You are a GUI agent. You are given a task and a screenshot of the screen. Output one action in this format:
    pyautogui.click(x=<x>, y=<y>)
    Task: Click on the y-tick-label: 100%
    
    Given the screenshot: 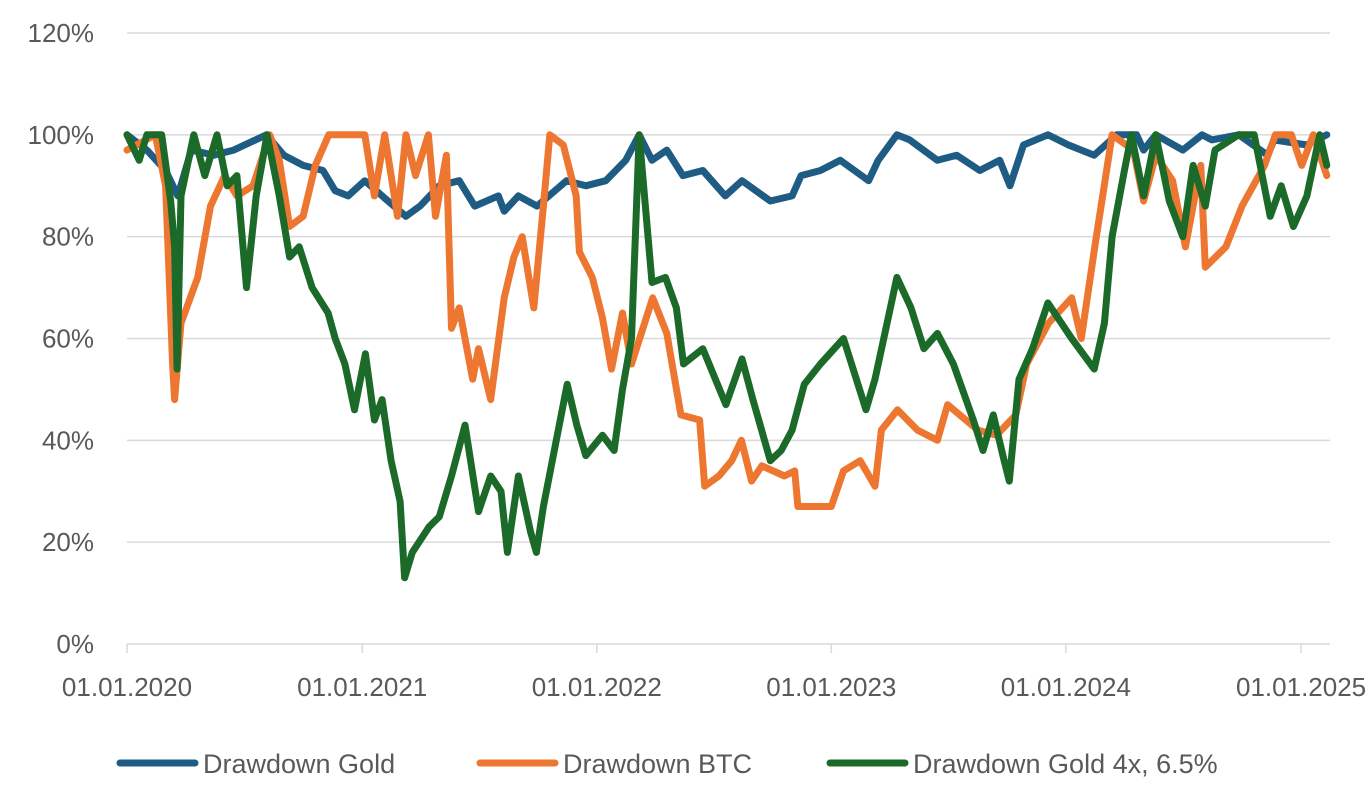 What is the action you would take?
    pyautogui.click(x=61, y=135)
    